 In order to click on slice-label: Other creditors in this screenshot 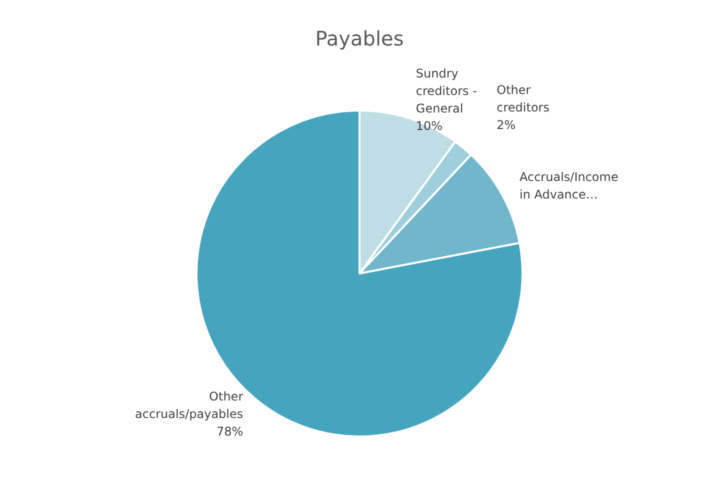, I will do `click(523, 99)`.